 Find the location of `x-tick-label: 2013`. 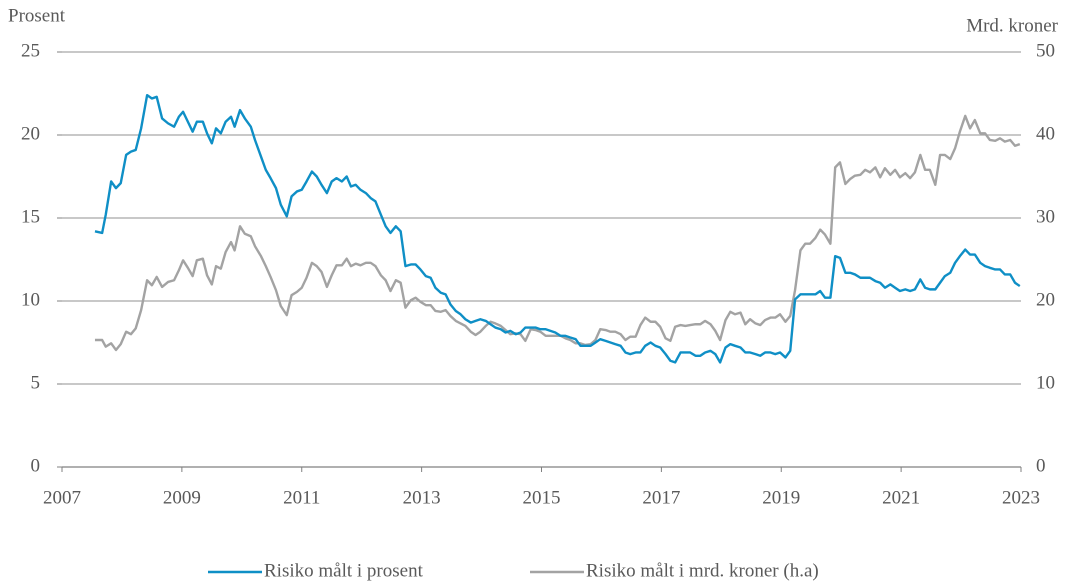

x-tick-label: 2013 is located at coordinates (422, 497).